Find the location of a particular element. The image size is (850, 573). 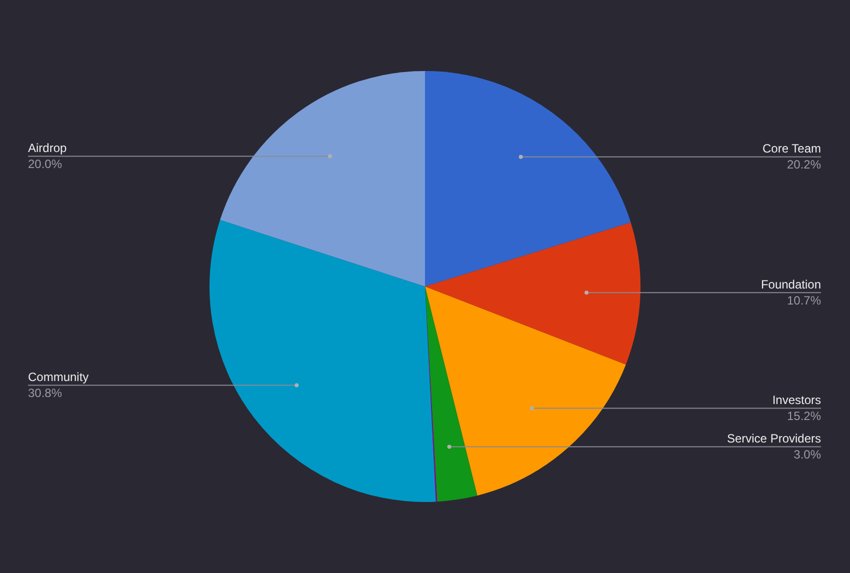

data-label: 15.2% is located at coordinates (804, 416).